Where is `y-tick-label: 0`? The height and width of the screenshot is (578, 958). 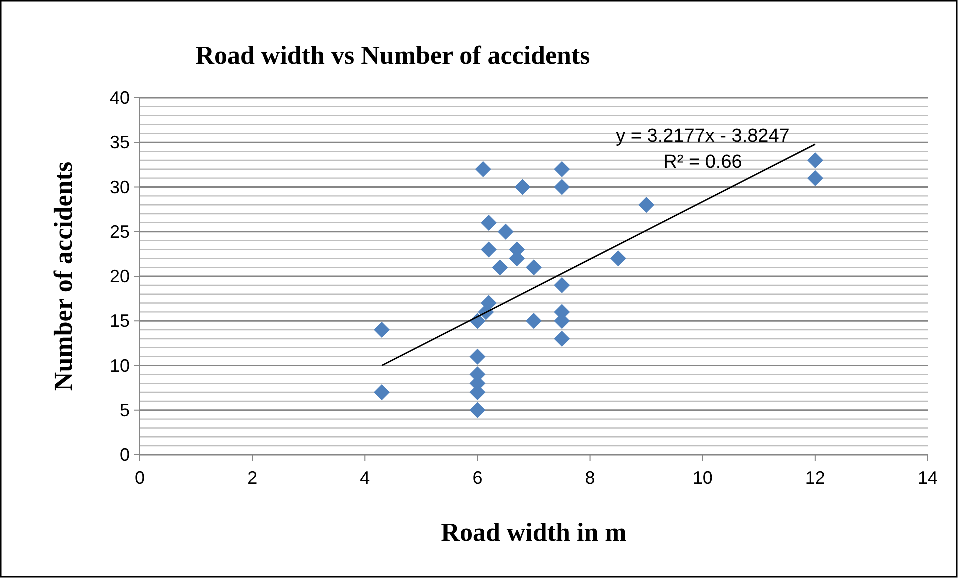
y-tick-label: 0 is located at coordinates (125, 455).